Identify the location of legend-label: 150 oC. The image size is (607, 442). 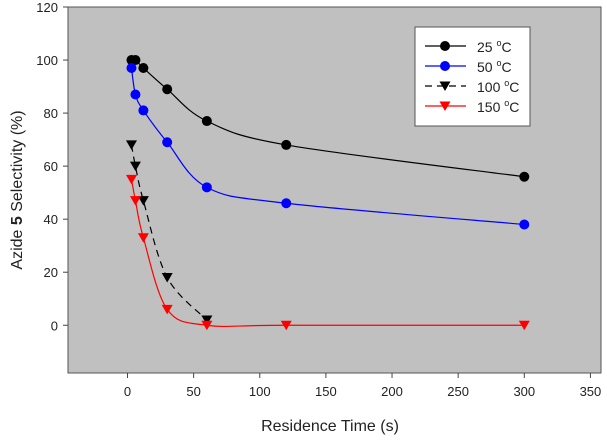
(498, 106).